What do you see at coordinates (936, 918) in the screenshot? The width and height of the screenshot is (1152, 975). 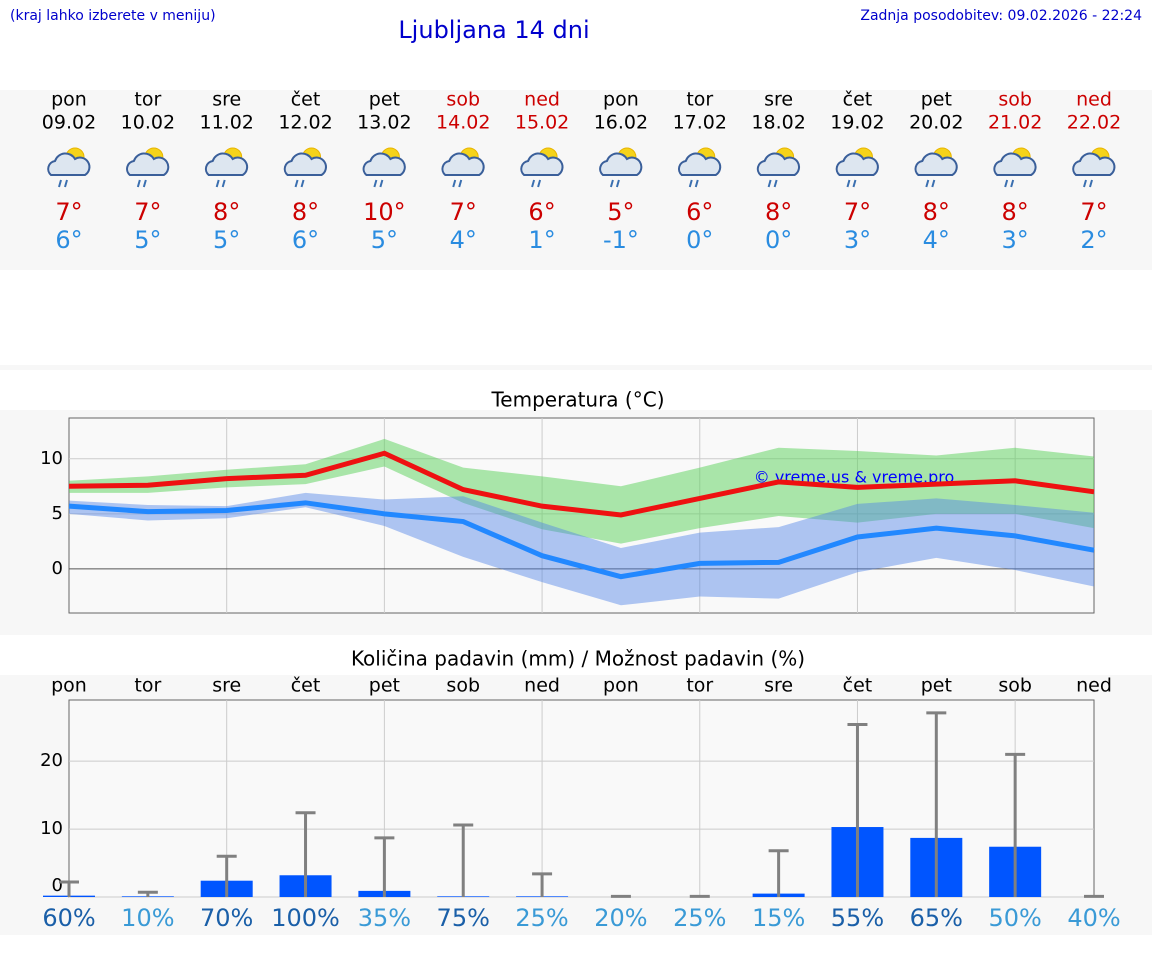 I see `probability-label: 65%` at bounding box center [936, 918].